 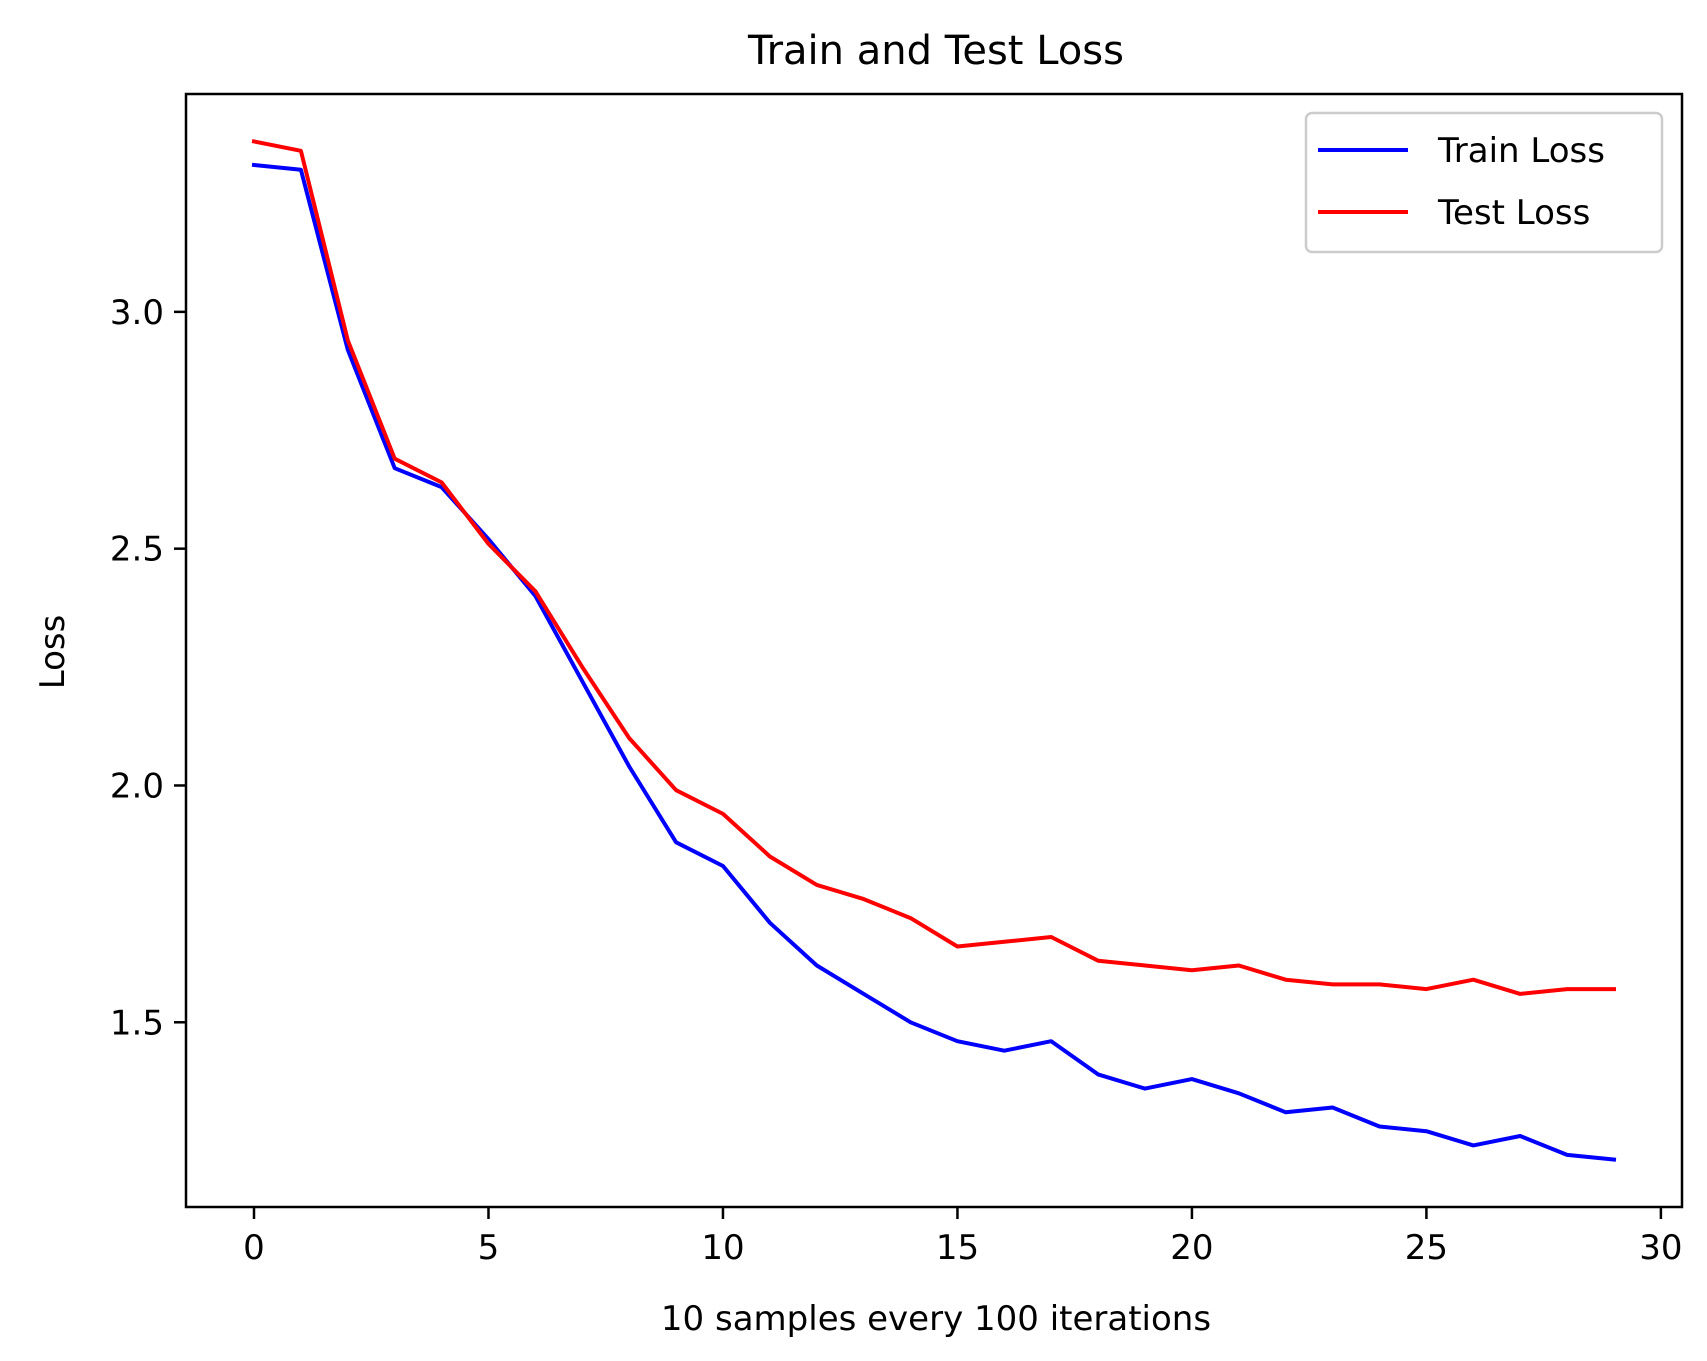 What do you see at coordinates (936, 1319) in the screenshot?
I see `x-axis-label: 10 samples every 100 iterations` at bounding box center [936, 1319].